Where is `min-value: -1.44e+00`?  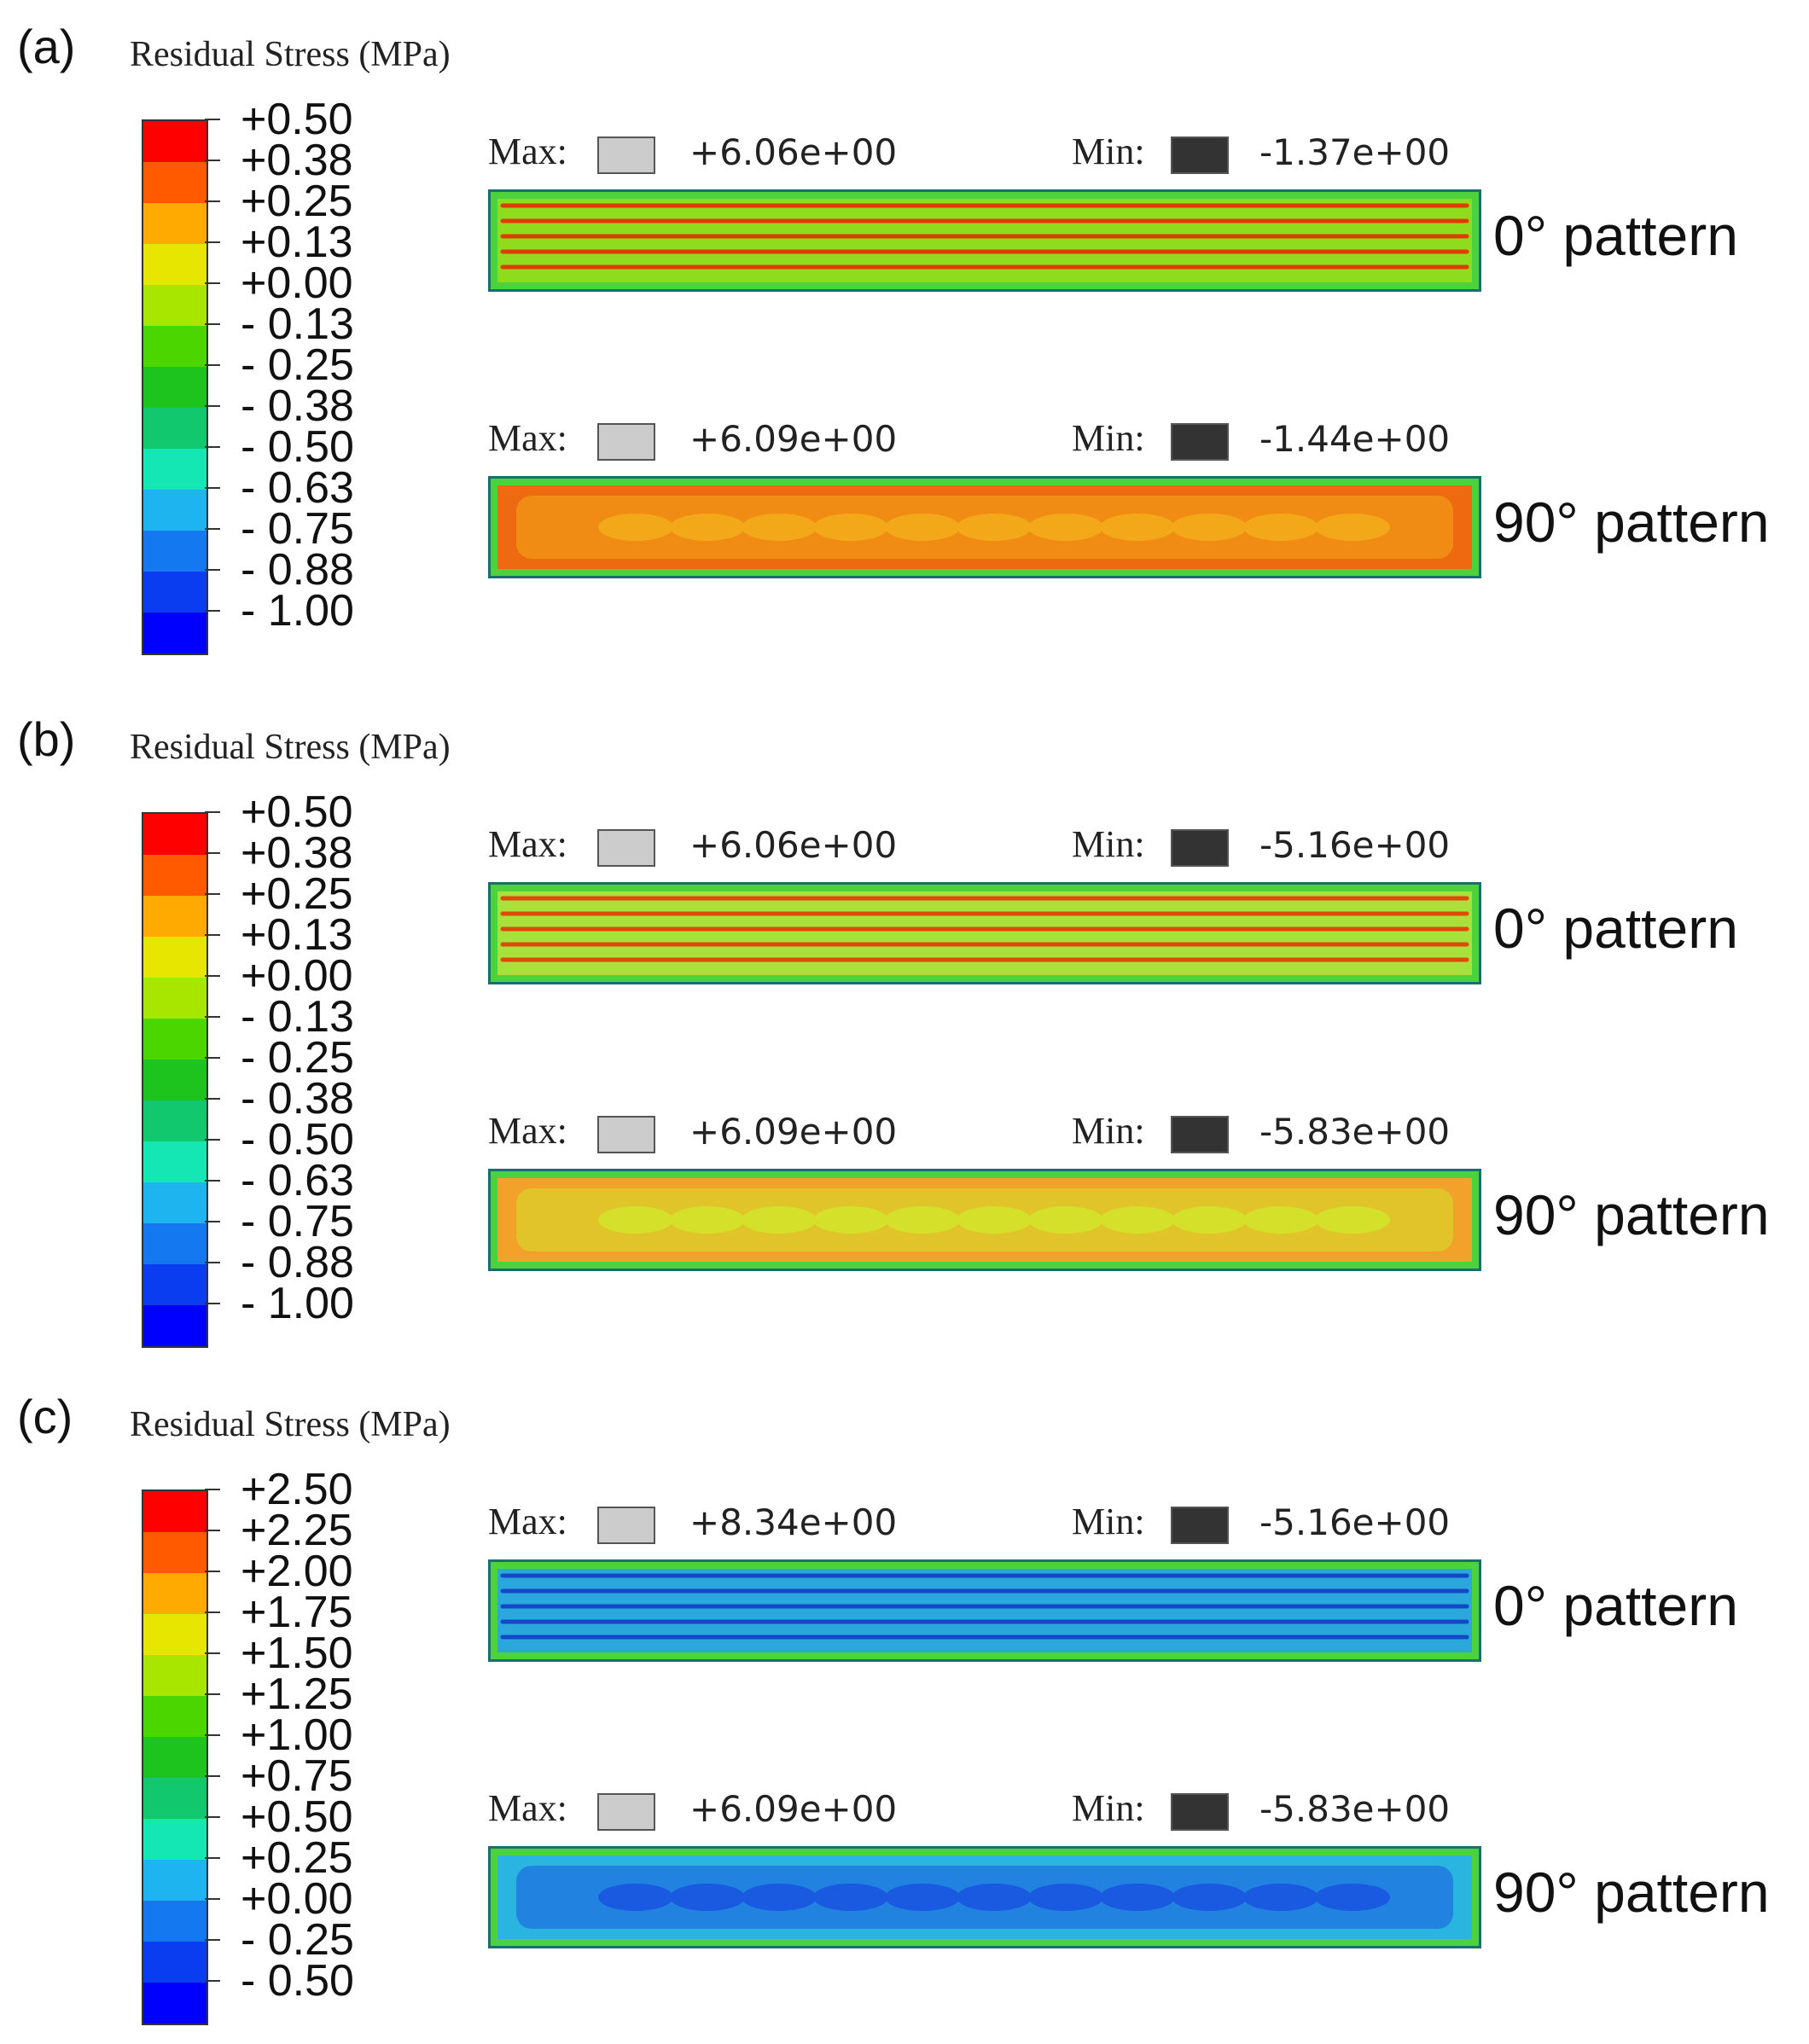
min-value: -1.44e+00 is located at coordinates (1355, 439).